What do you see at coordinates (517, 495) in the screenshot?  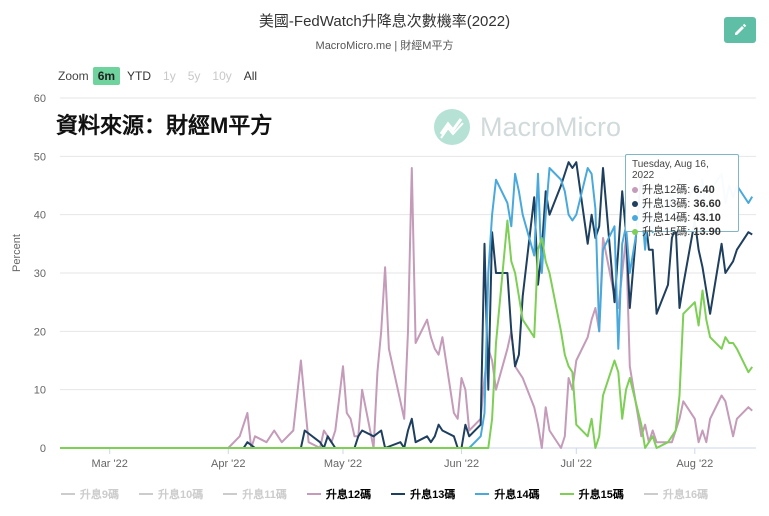 I see `legend-label: 升息14碼` at bounding box center [517, 495].